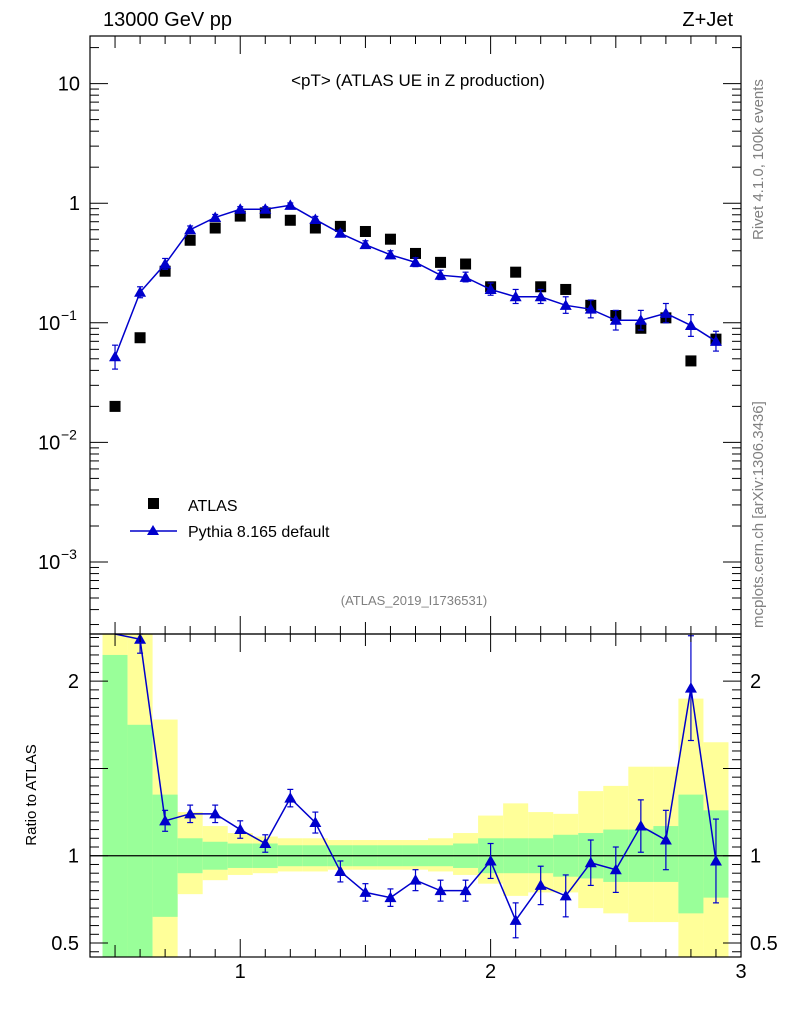 The height and width of the screenshot is (1024, 786). Describe the element at coordinates (758, 514) in the screenshot. I see `mcplots-source-label: mcplots.cern.ch [arXiv:1306.3436]` at that location.